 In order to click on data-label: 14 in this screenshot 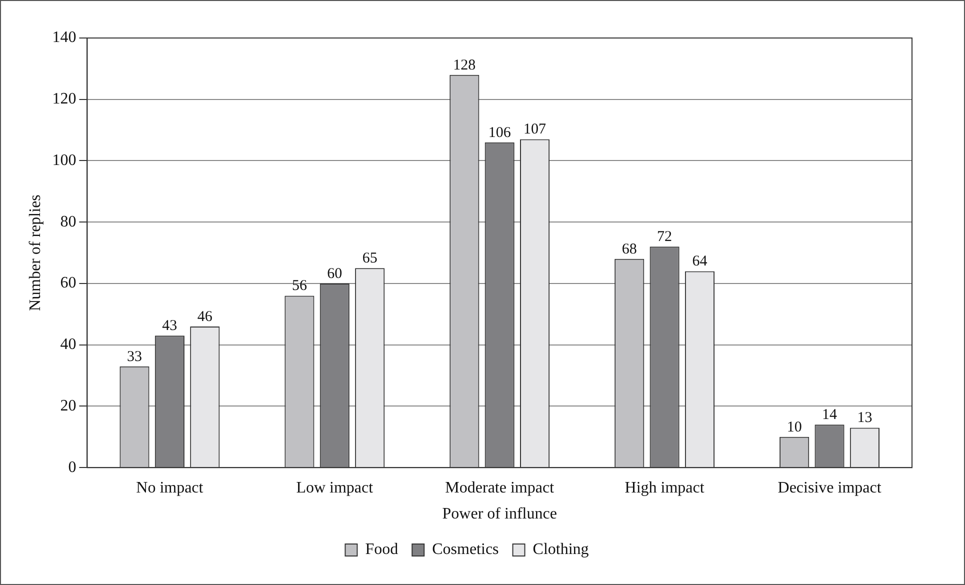, I will do `click(830, 415)`.